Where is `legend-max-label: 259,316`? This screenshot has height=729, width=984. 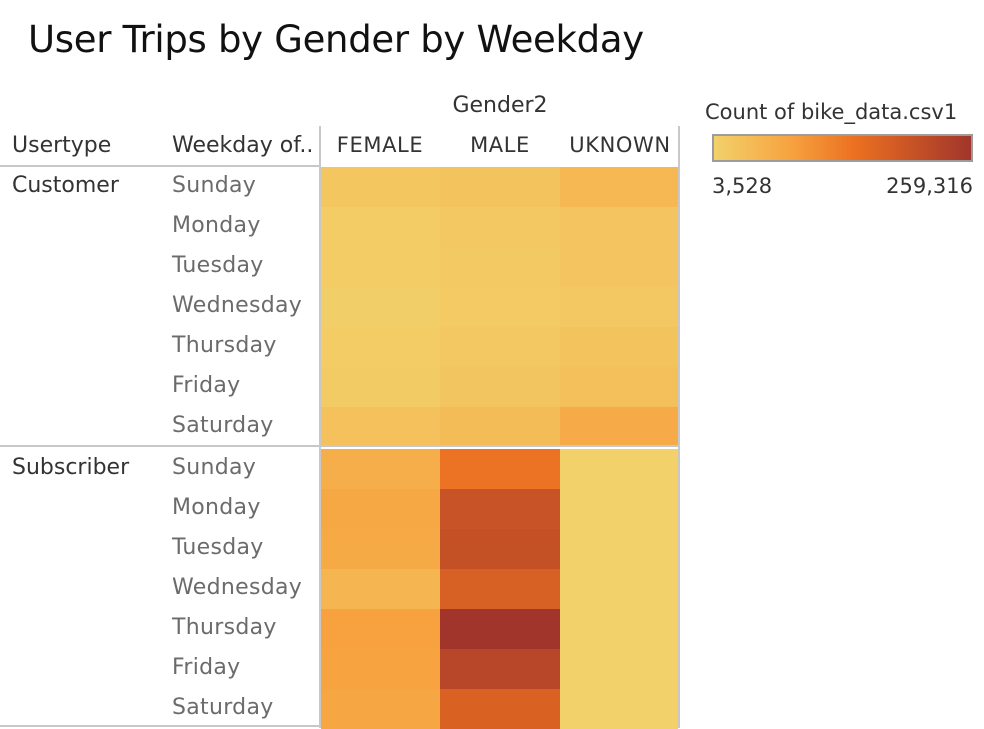
legend-max-label: 259,316 is located at coordinates (929, 186).